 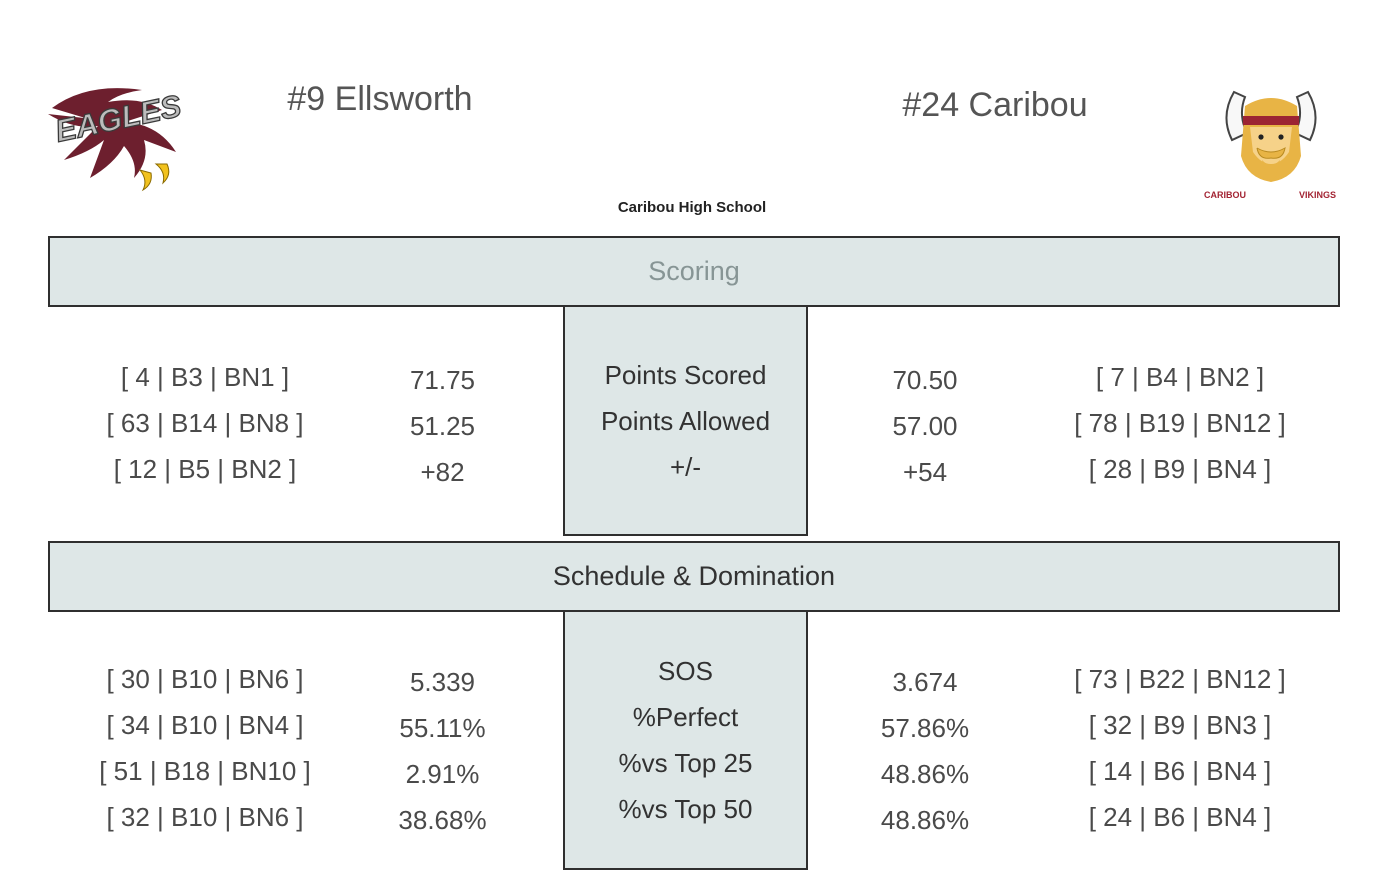 I want to click on metric-label: %vs Top 25, so click(x=685, y=763).